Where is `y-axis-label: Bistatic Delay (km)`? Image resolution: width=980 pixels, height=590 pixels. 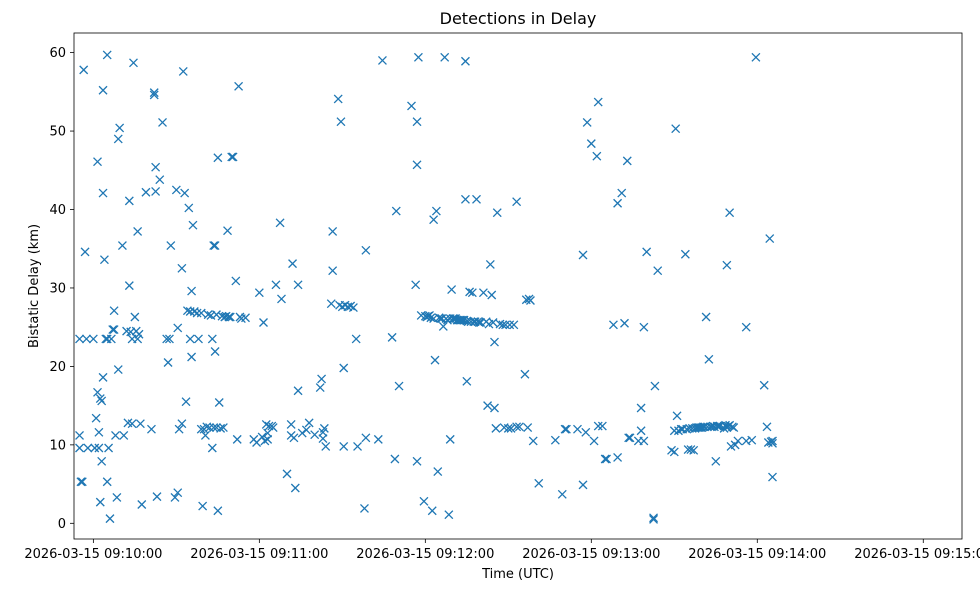 y-axis-label: Bistatic Delay (km) is located at coordinates (34, 286).